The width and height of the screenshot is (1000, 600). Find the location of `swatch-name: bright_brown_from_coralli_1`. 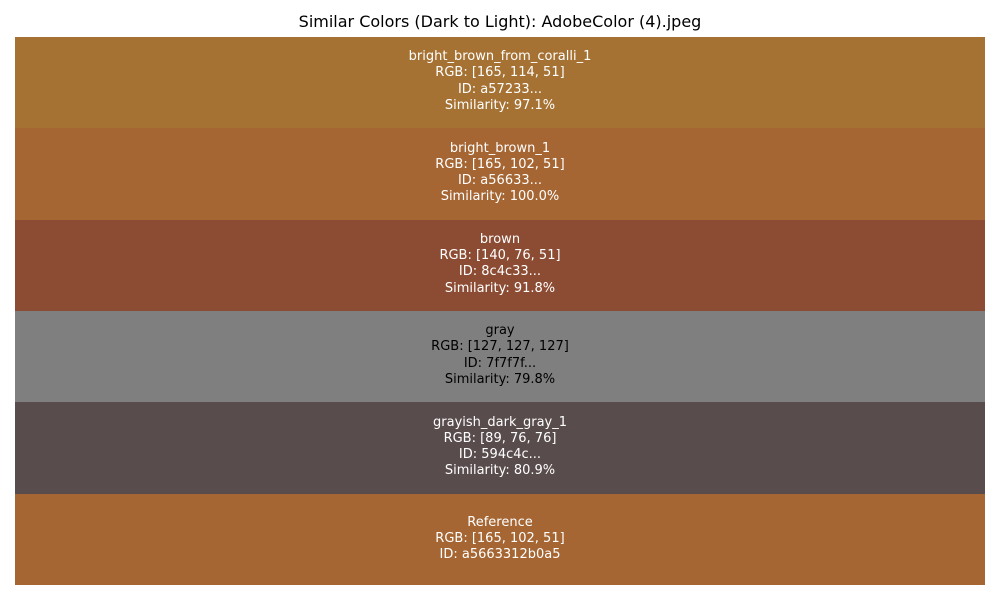

swatch-name: bright_brown_from_coralli_1 is located at coordinates (500, 57).